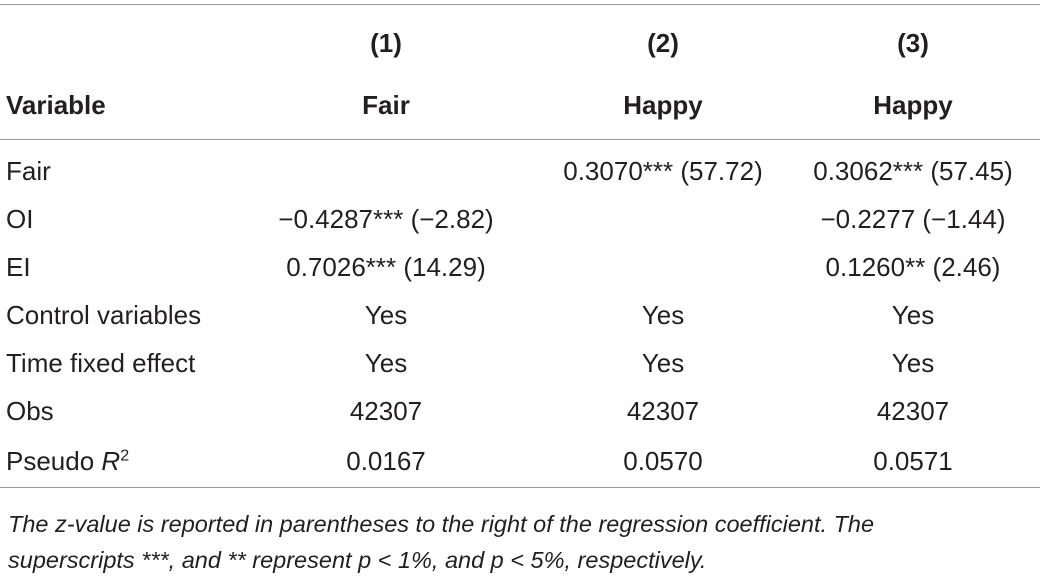 This screenshot has width=1040, height=578. I want to click on table-row: Fair 0.3070*** (57.72) 0.3062*** (57.45), so click(520, 168).